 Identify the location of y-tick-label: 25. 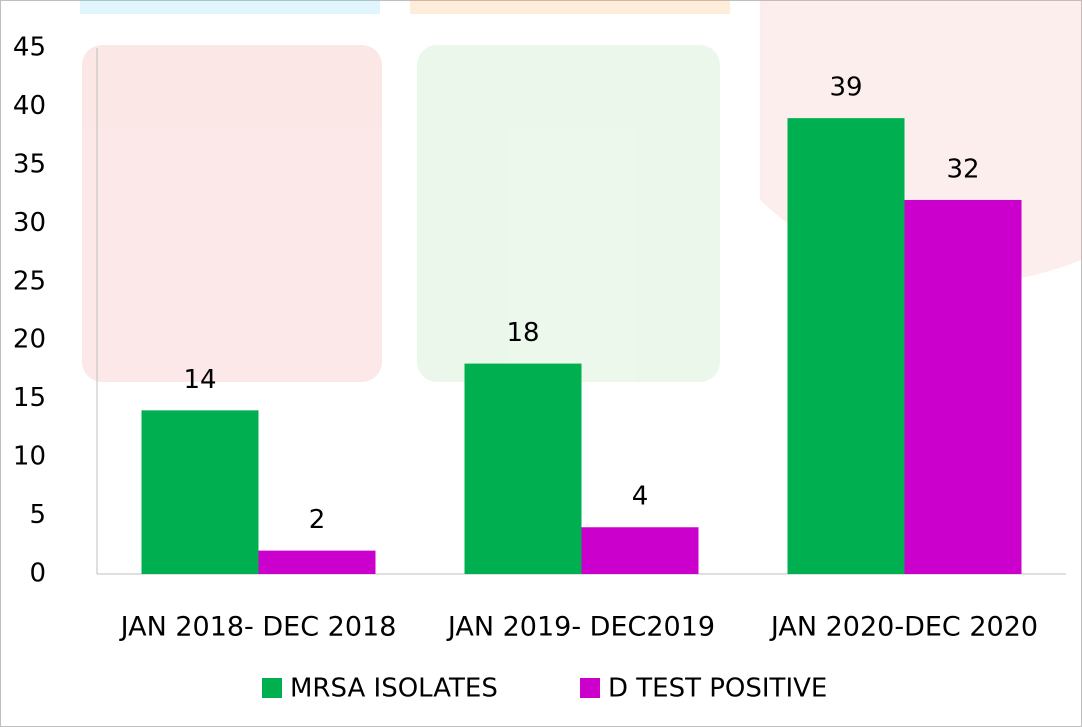
(29, 281).